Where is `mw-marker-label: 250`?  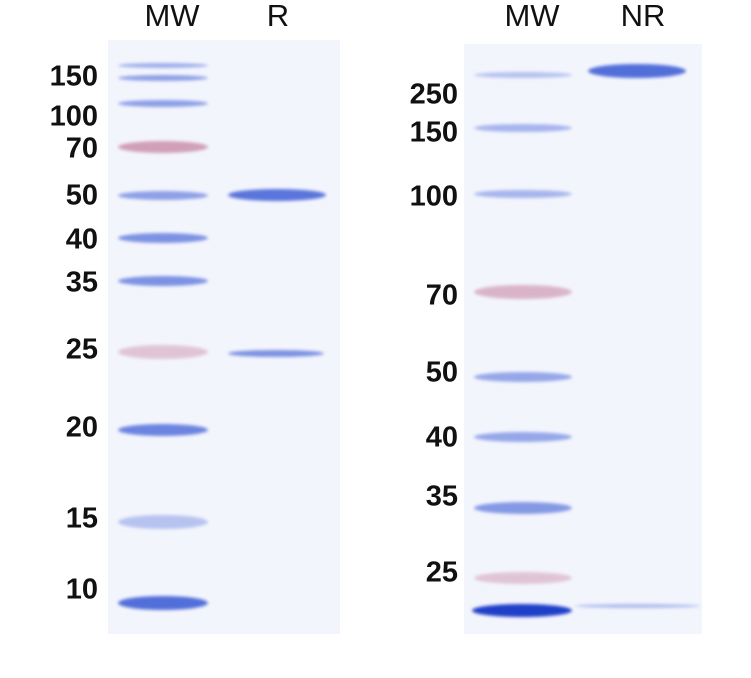
mw-marker-label: 250 is located at coordinates (433, 94).